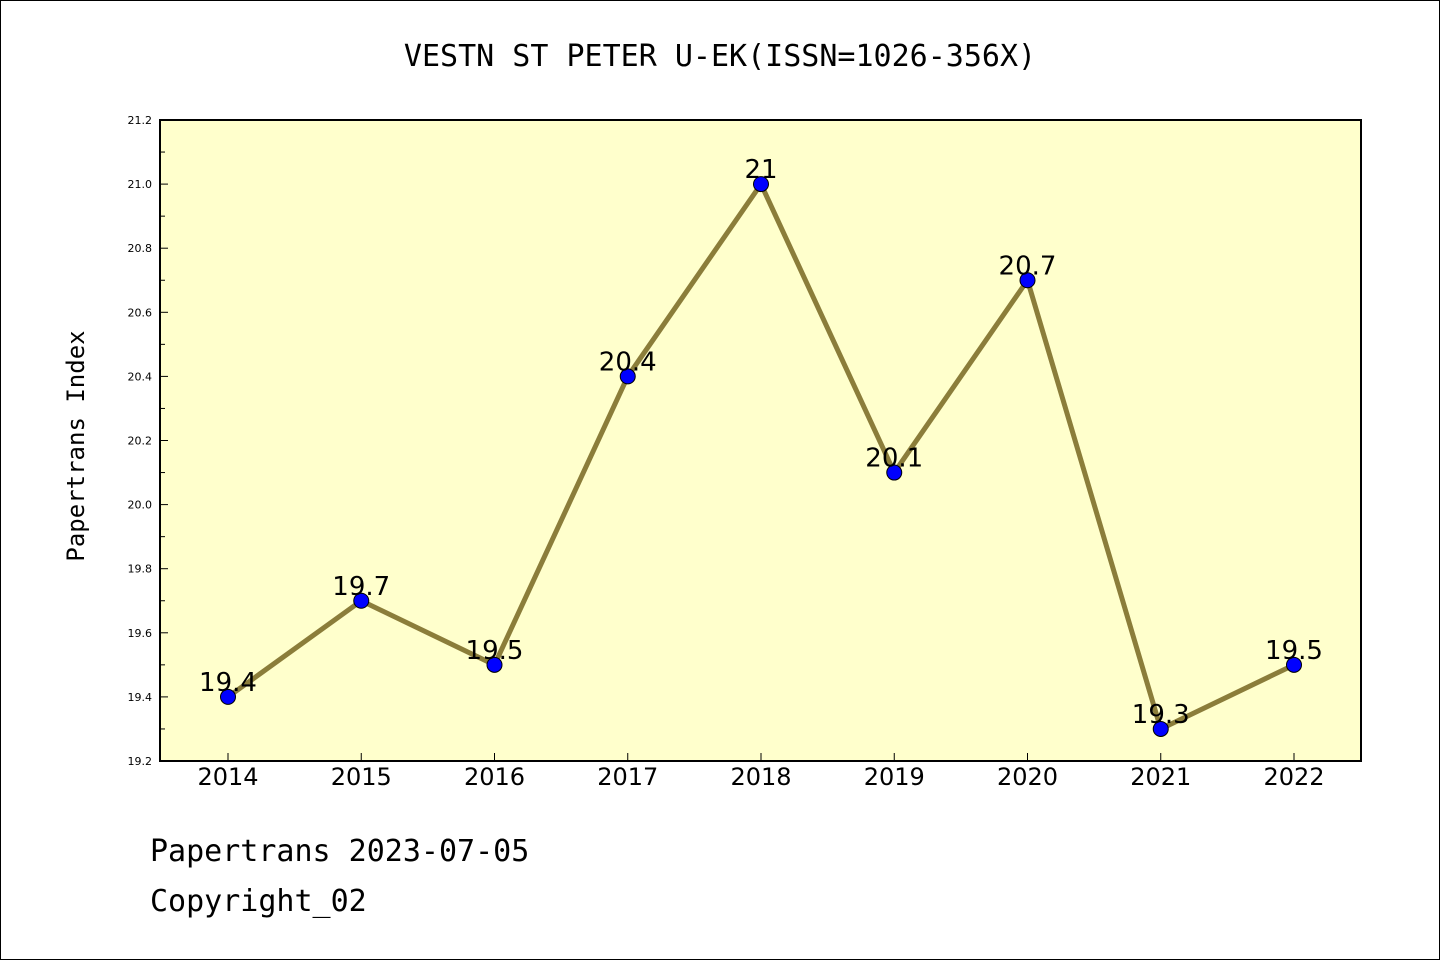 This screenshot has width=1440, height=960. I want to click on y-tick-label: 20.6, so click(140, 312).